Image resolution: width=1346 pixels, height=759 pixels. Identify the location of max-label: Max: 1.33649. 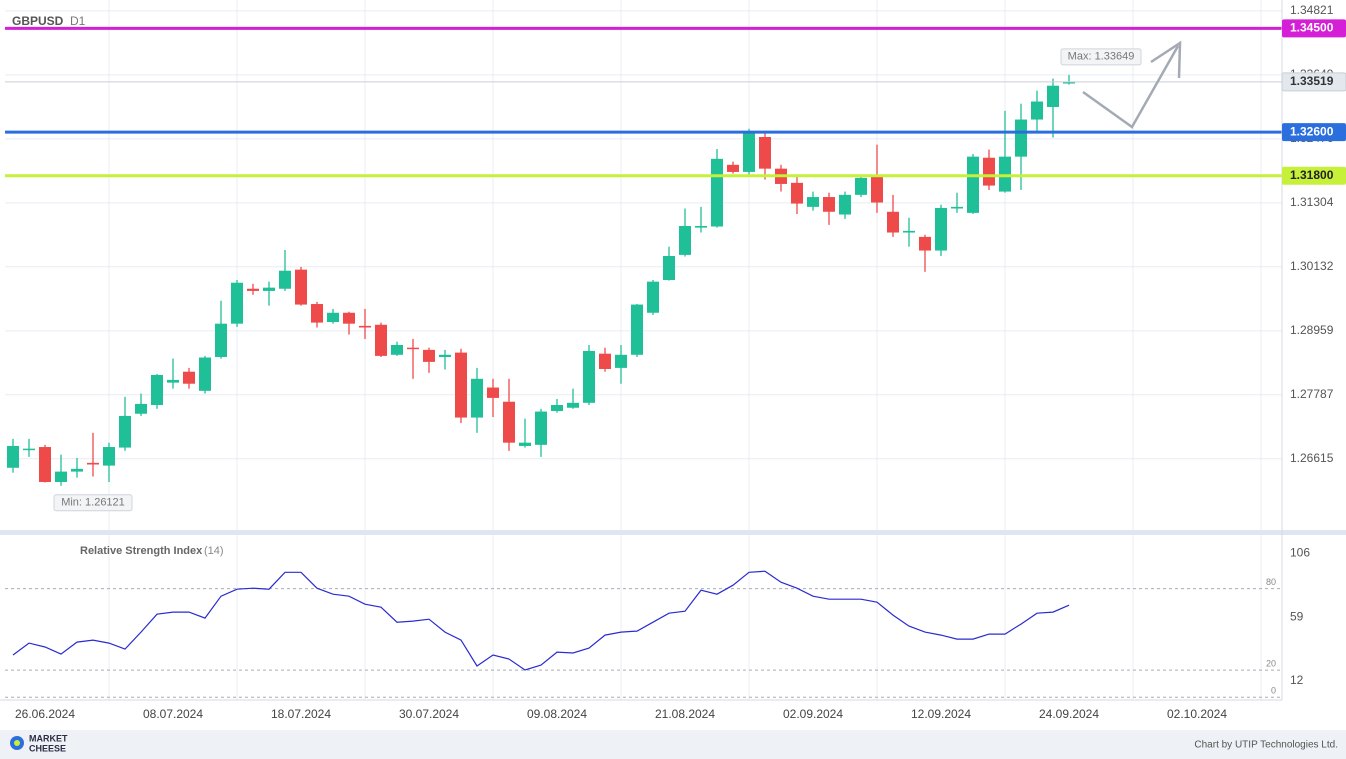
(1101, 57).